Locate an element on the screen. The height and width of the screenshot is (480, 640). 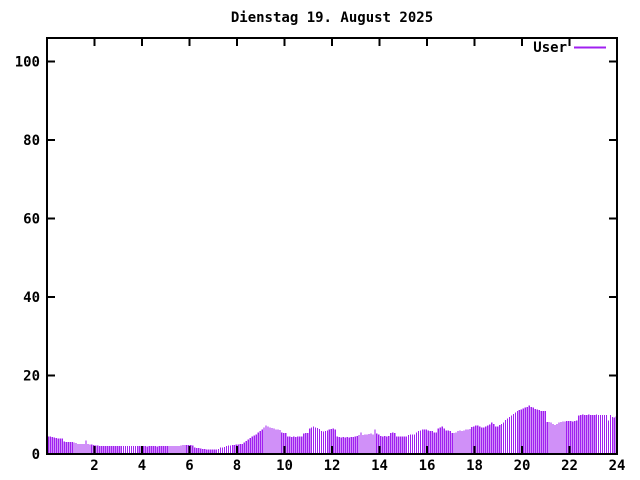
y-tick-label: 40 is located at coordinates (31, 298).